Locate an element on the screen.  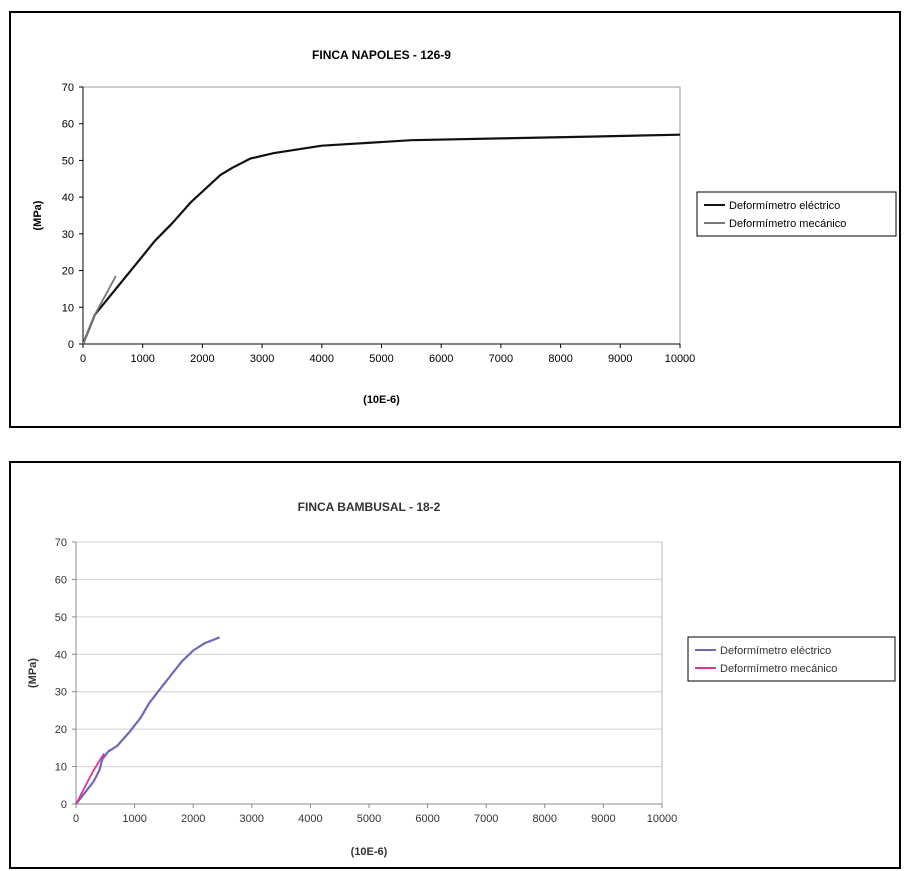
chart-title: FINCA NAPOLES - 126-9 is located at coordinates (381, 55).